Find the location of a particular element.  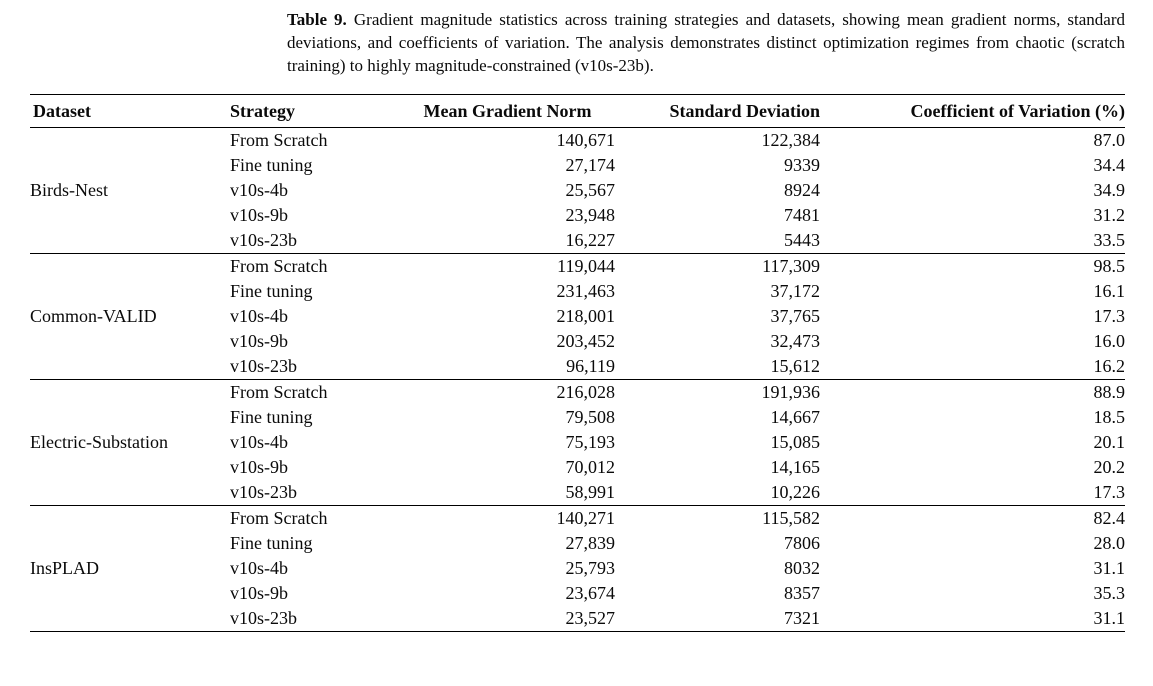

dataset-cell: Birds-Nest is located at coordinates (130, 190).